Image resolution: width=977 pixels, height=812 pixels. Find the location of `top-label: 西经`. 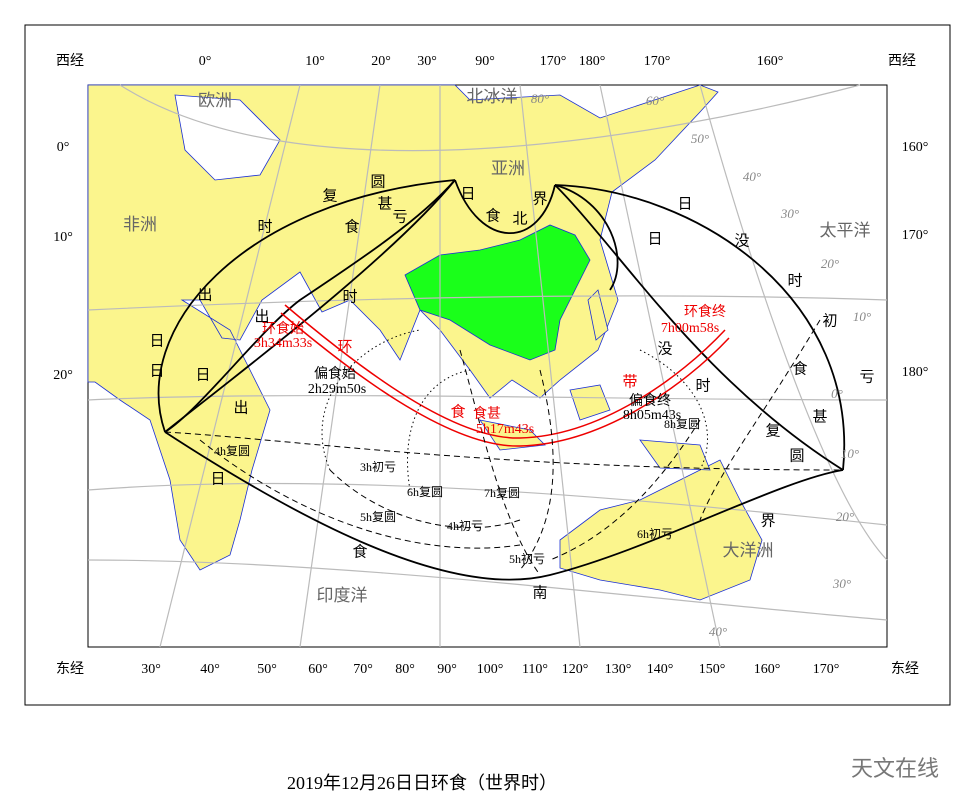

top-label: 西经 is located at coordinates (70, 61).